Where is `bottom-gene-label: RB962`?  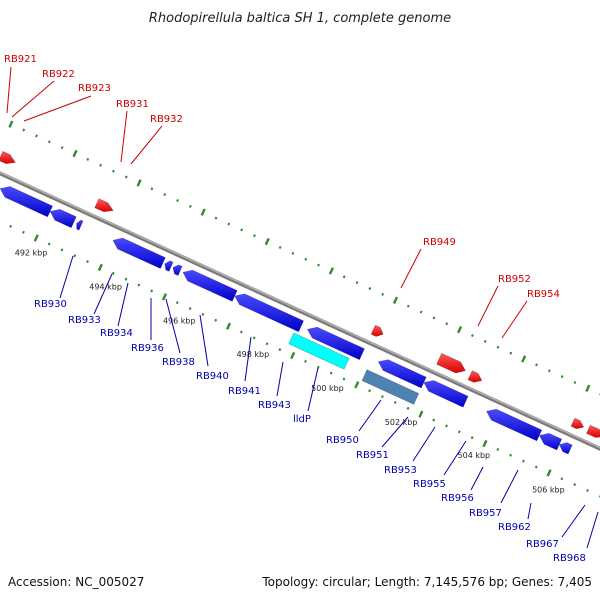
bottom-gene-label: RB962 is located at coordinates (514, 527).